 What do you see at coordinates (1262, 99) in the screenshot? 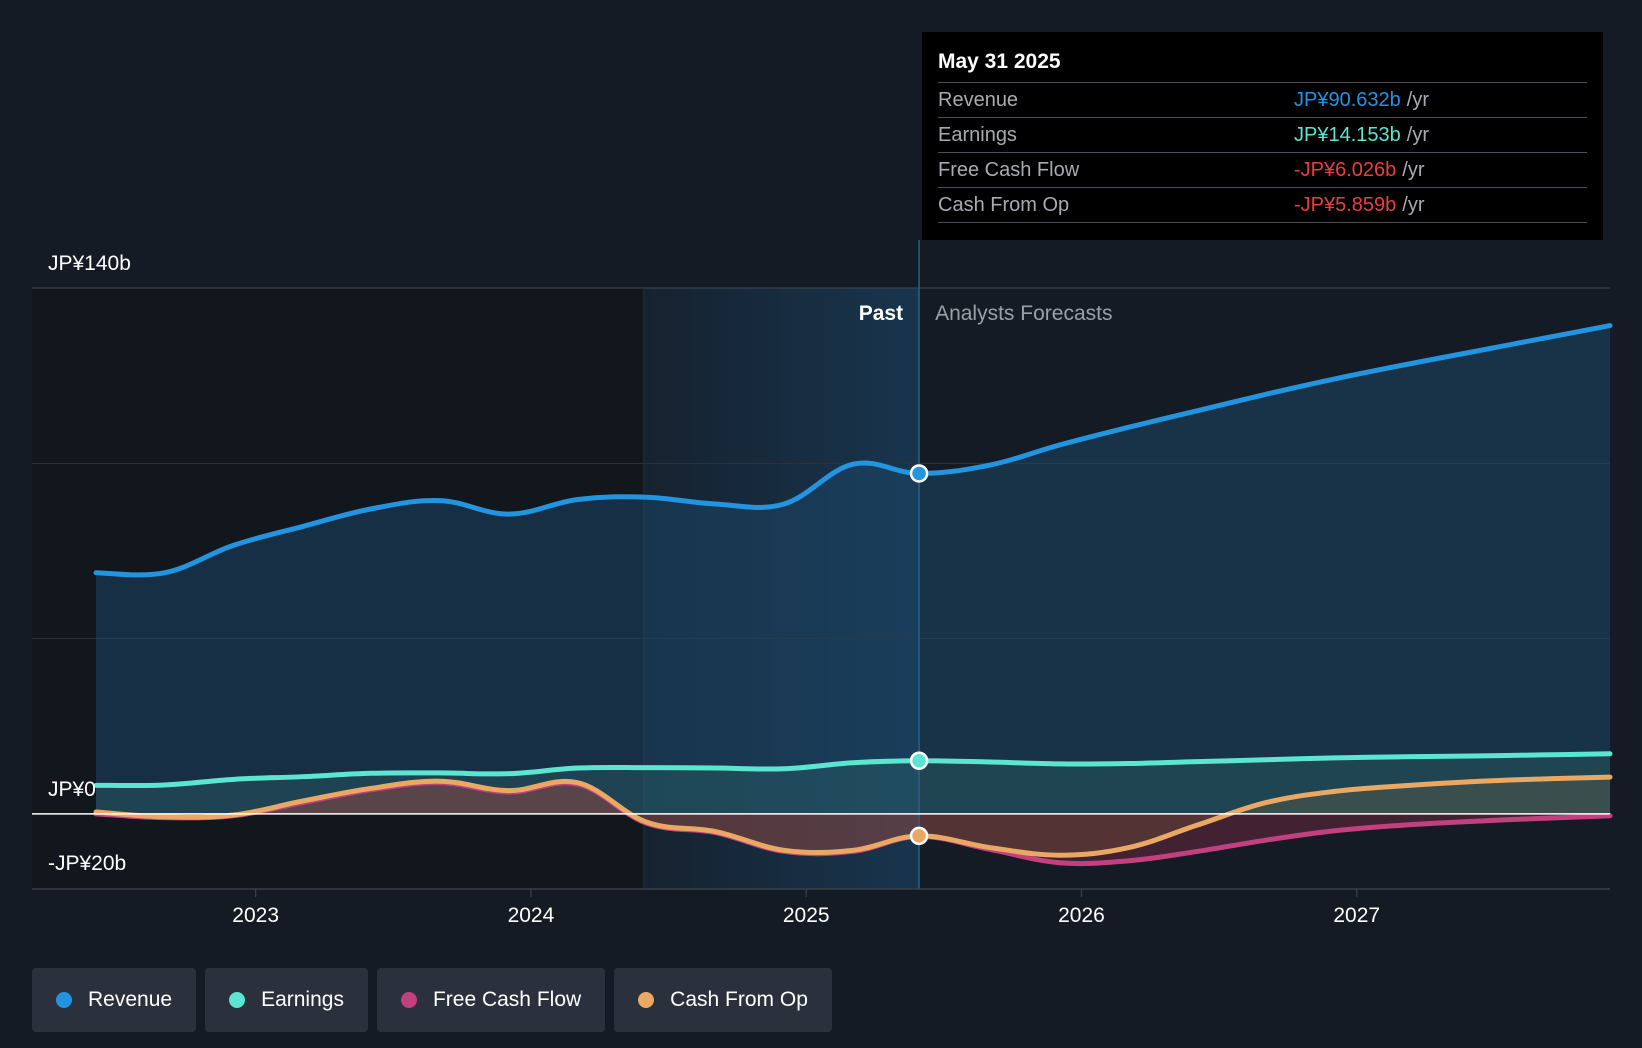
I see `tooltip-row-revenue: Revenue JP¥90.632b /yr` at bounding box center [1262, 99].